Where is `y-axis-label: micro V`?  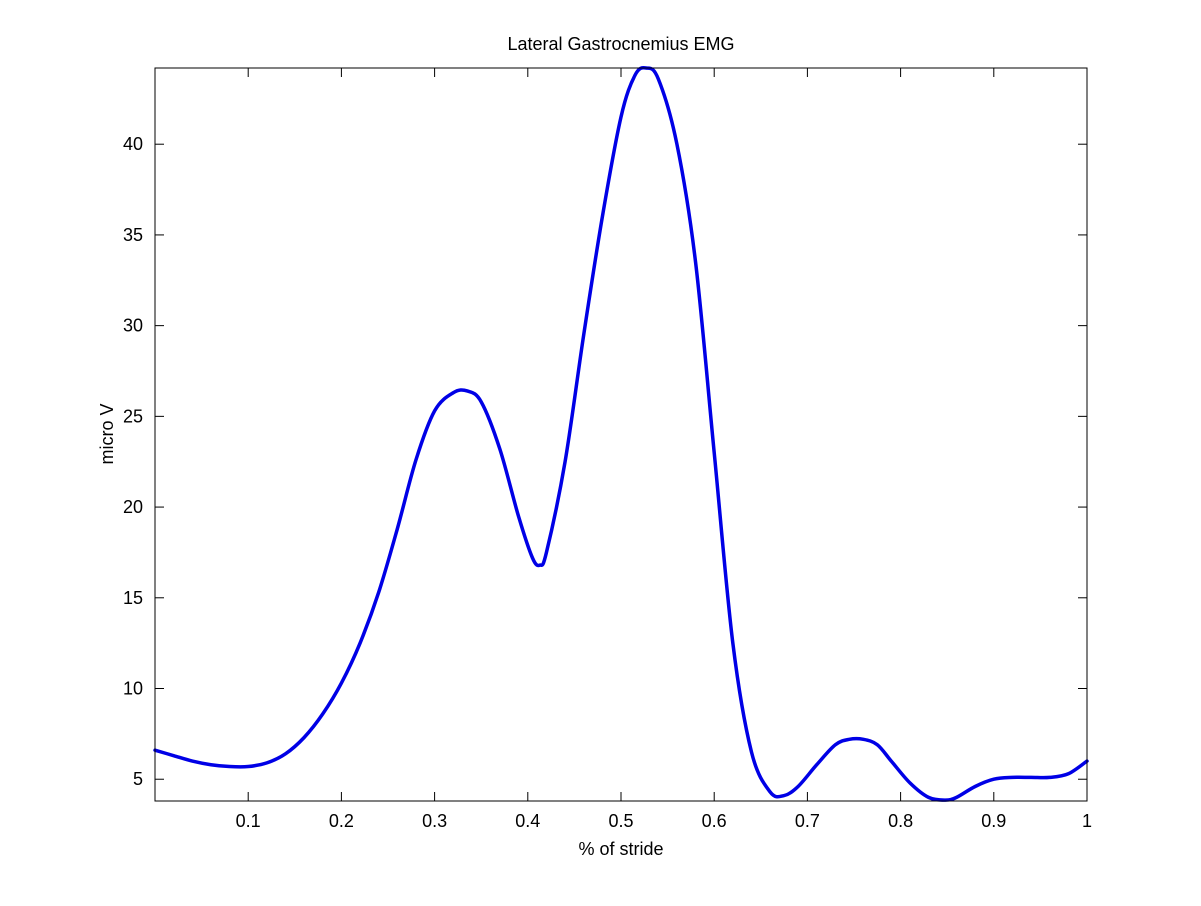
y-axis-label: micro V is located at coordinates (107, 433).